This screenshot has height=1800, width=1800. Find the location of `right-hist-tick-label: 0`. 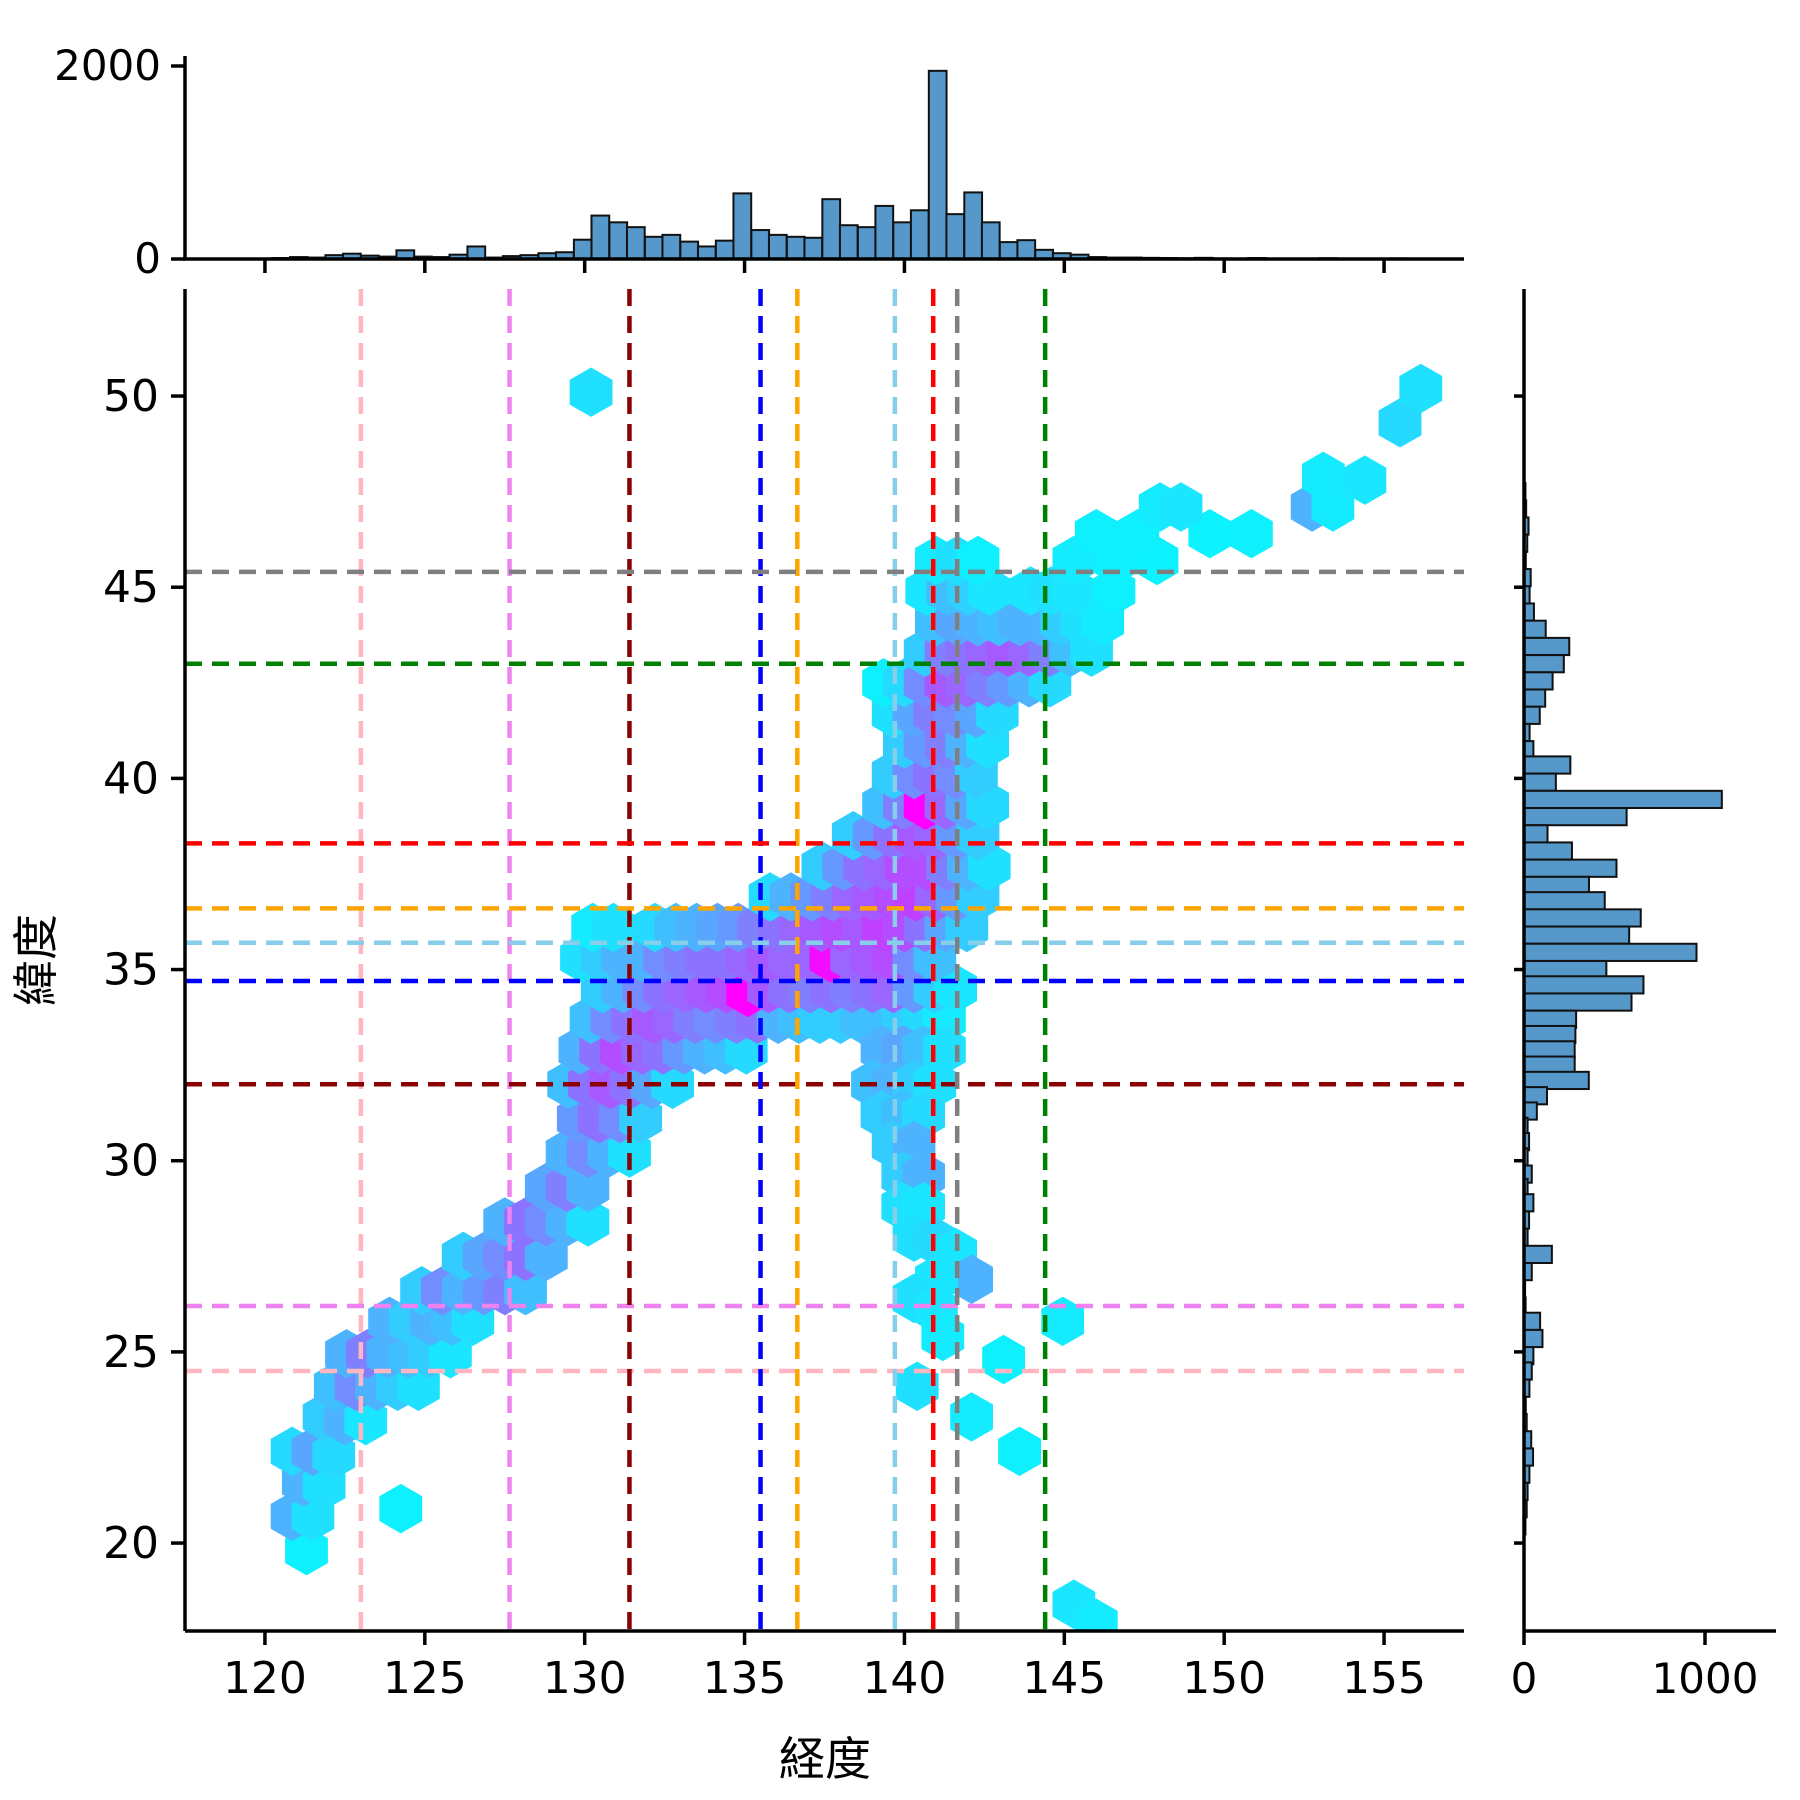

right-hist-tick-label: 0 is located at coordinates (1524, 1678).